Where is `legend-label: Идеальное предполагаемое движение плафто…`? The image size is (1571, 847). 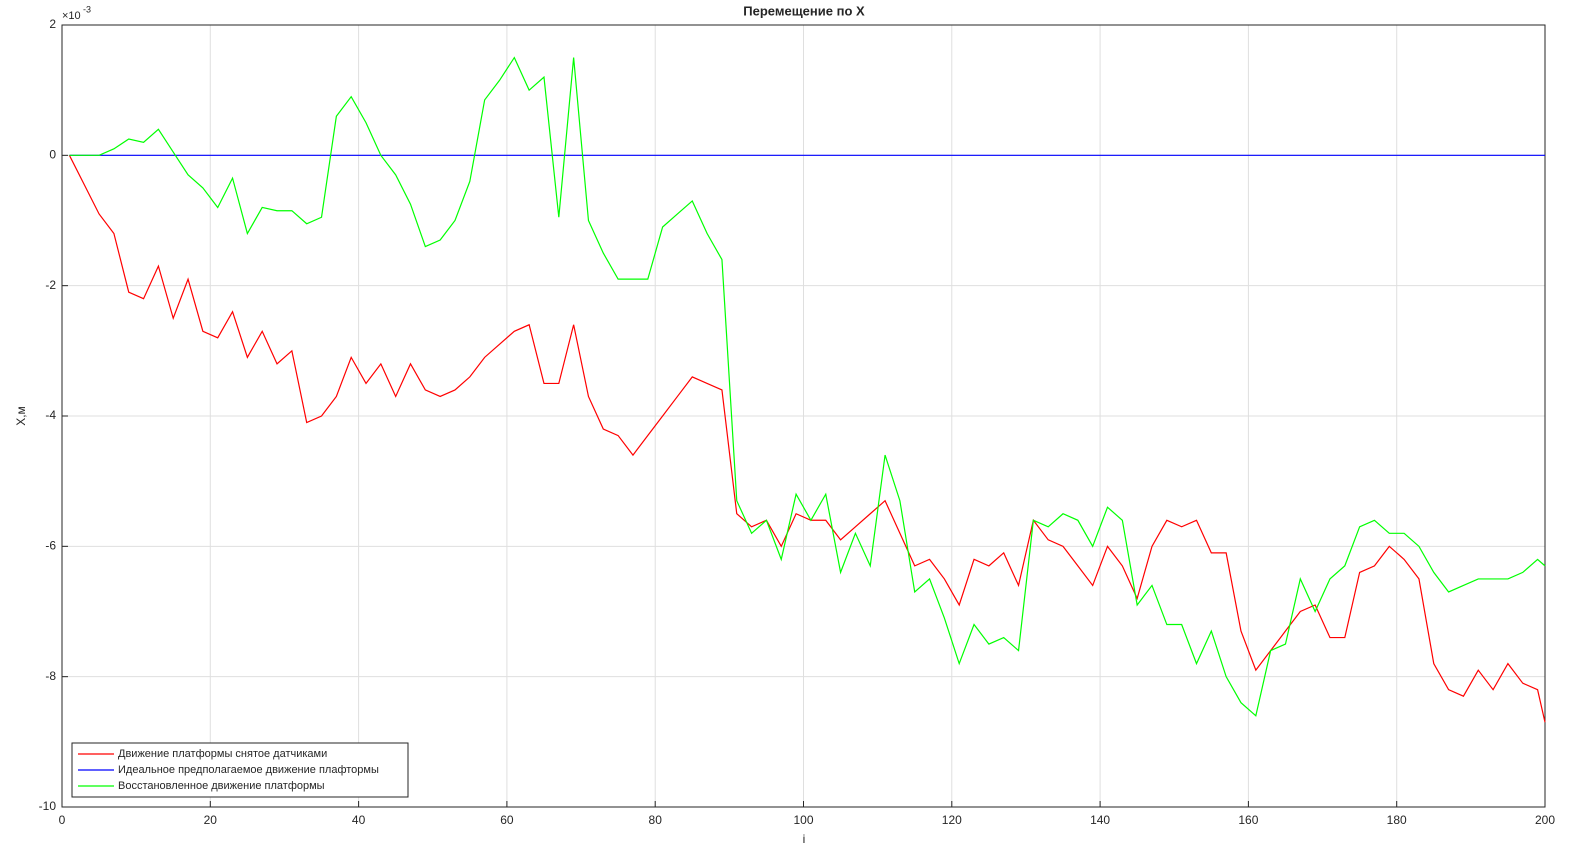 legend-label: Идеальное предполагаемое движение плафто… is located at coordinates (248, 770).